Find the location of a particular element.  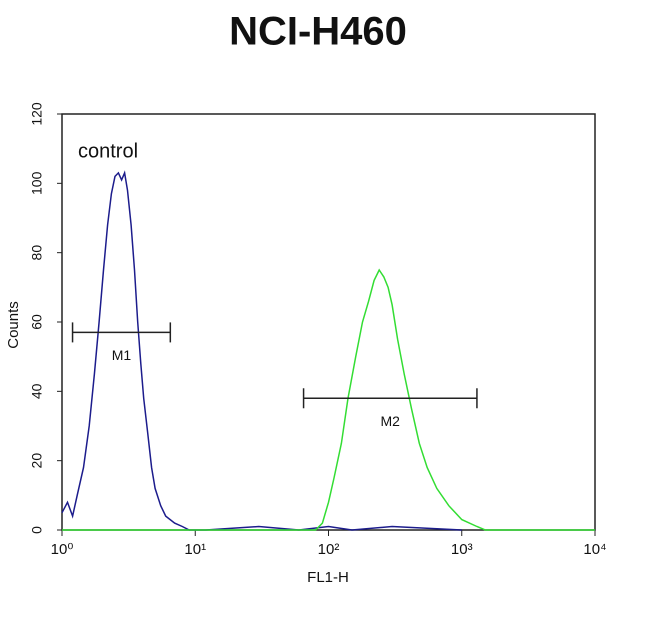

y-tick-label: 80 is located at coordinates (37, 253).